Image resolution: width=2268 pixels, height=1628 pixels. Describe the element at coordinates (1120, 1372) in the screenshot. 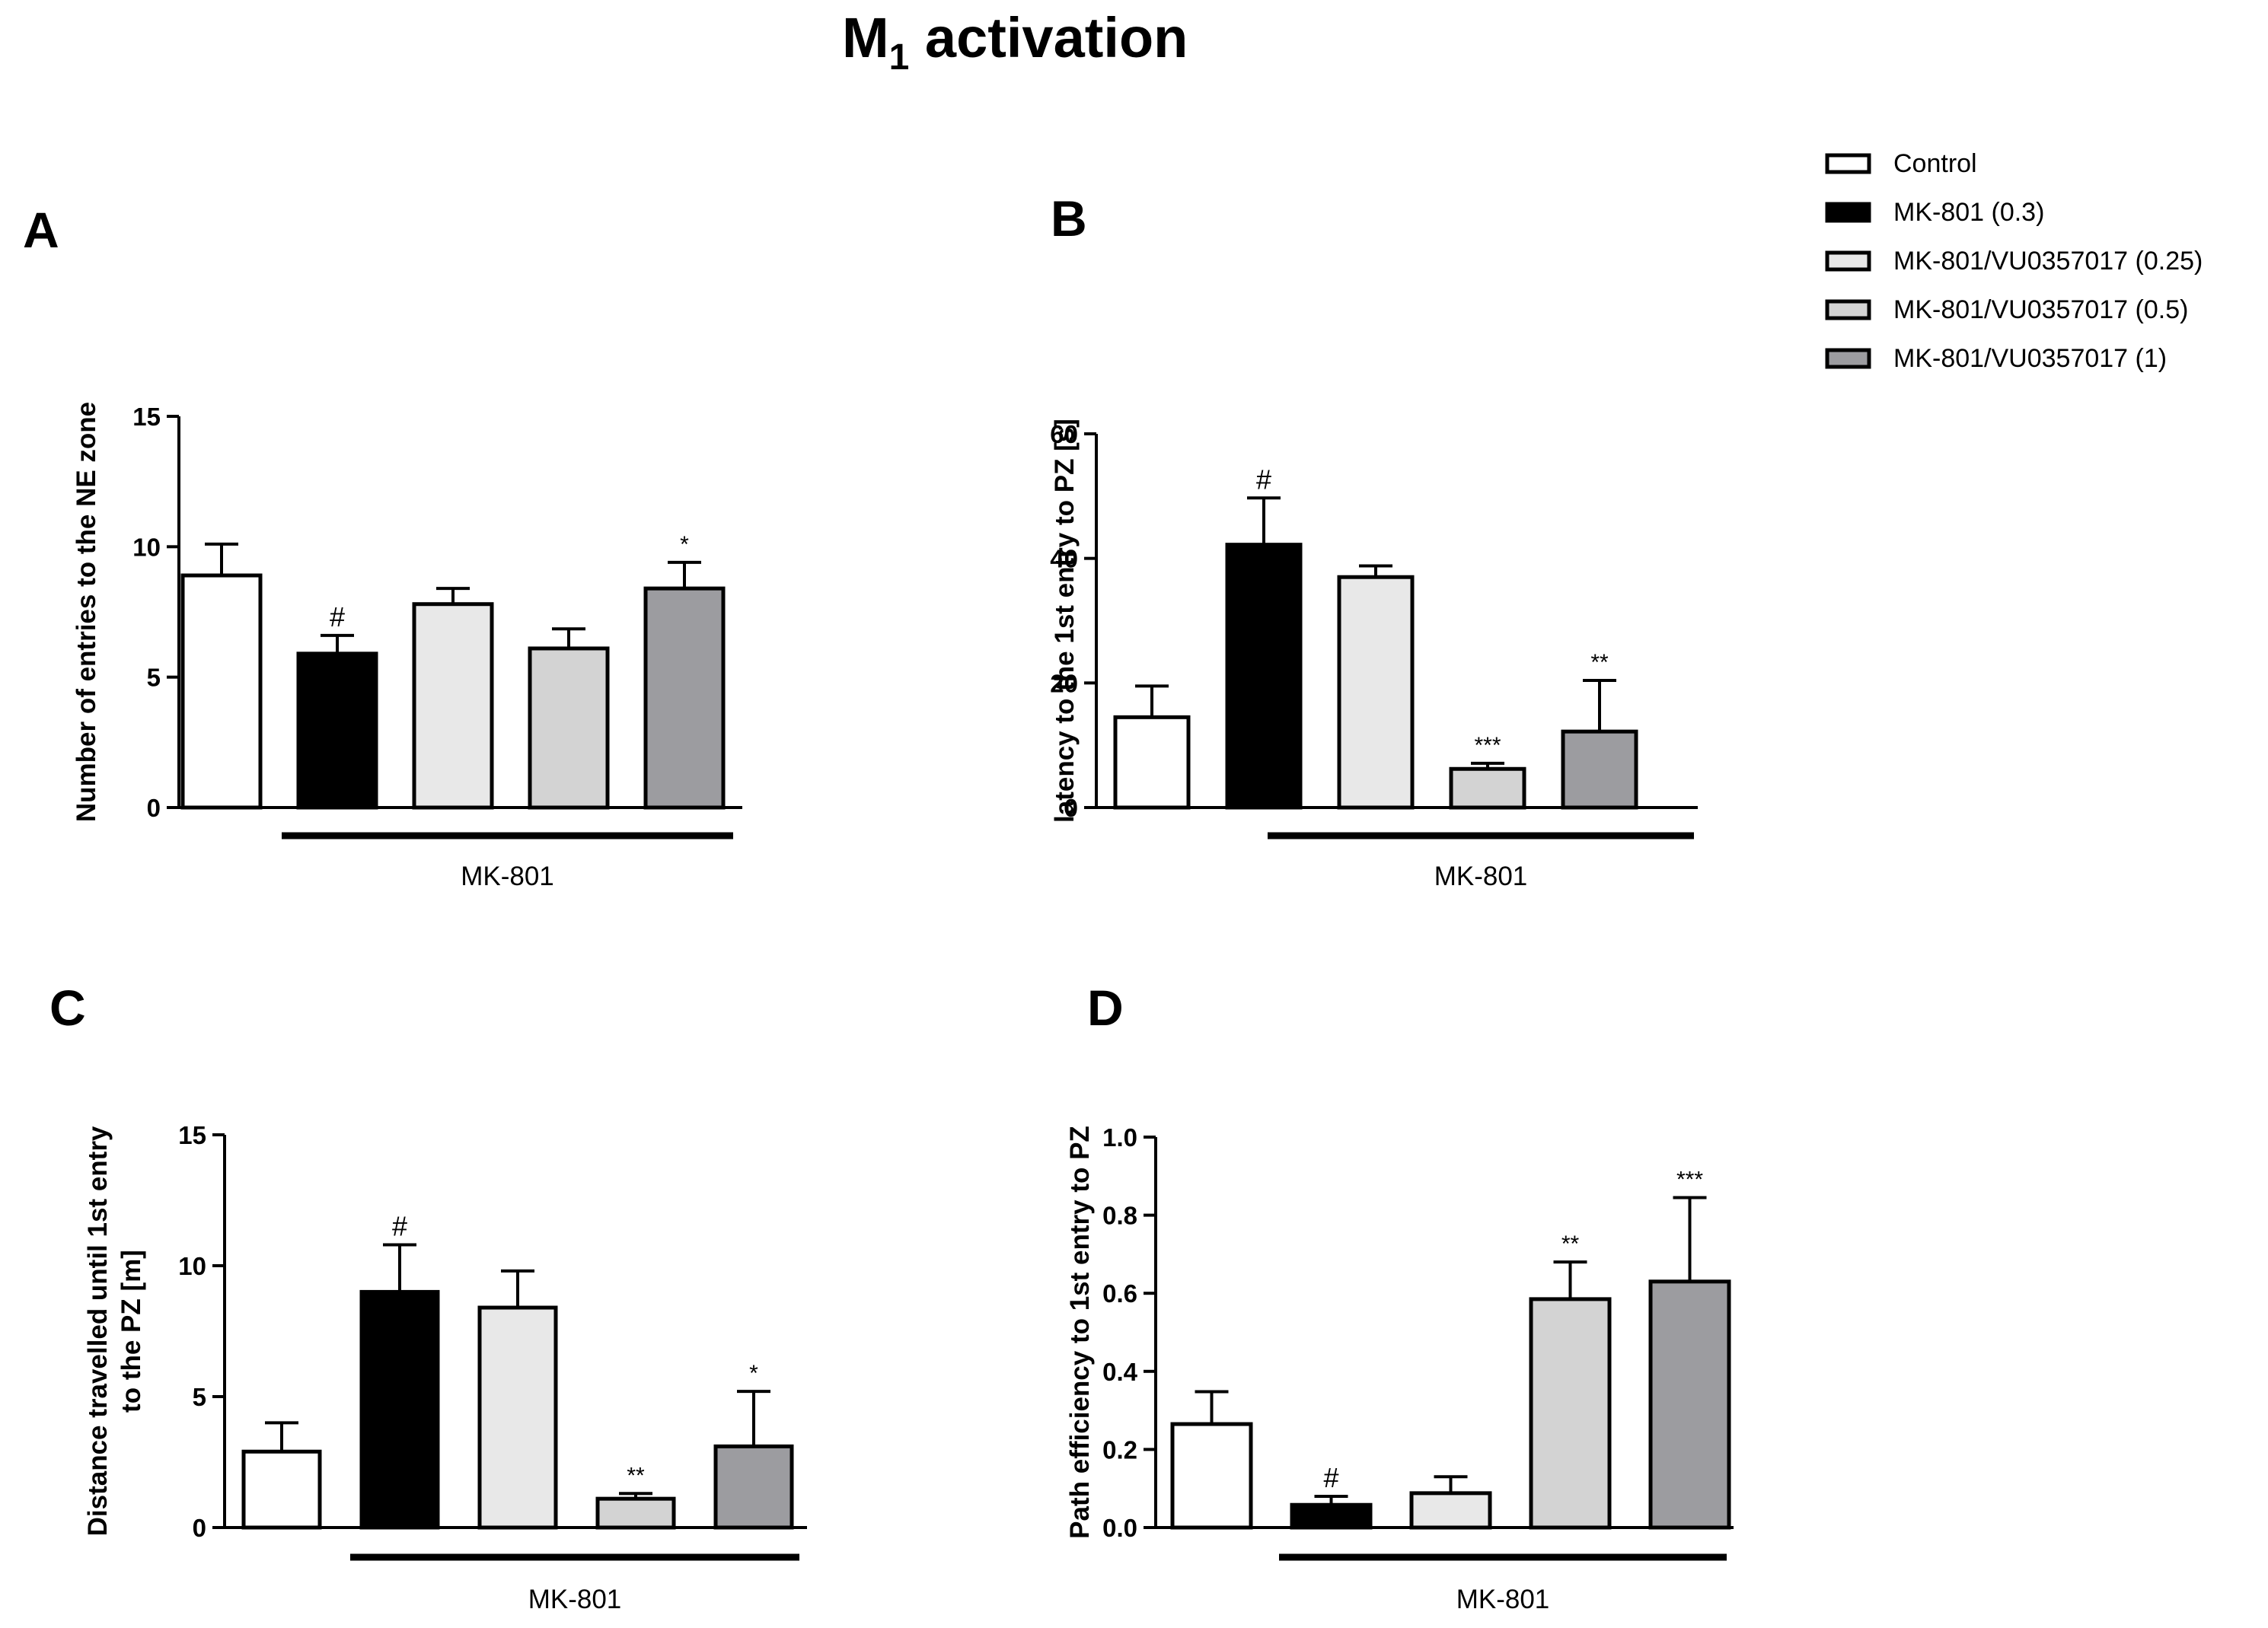

I see `y-tick-label: 0.4` at that location.